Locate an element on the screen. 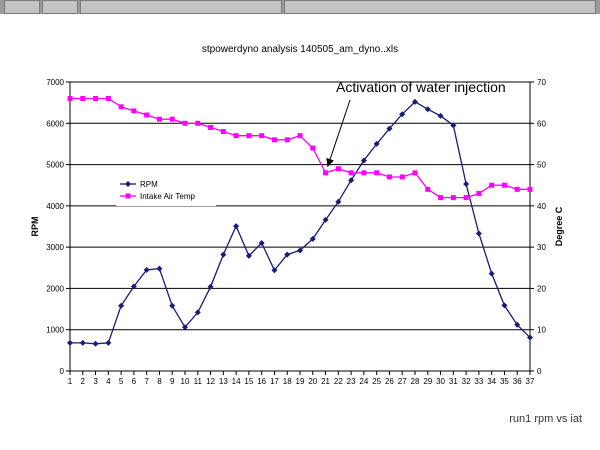 The width and height of the screenshot is (600, 450). y-tick-label: 2000 is located at coordinates (55, 288).